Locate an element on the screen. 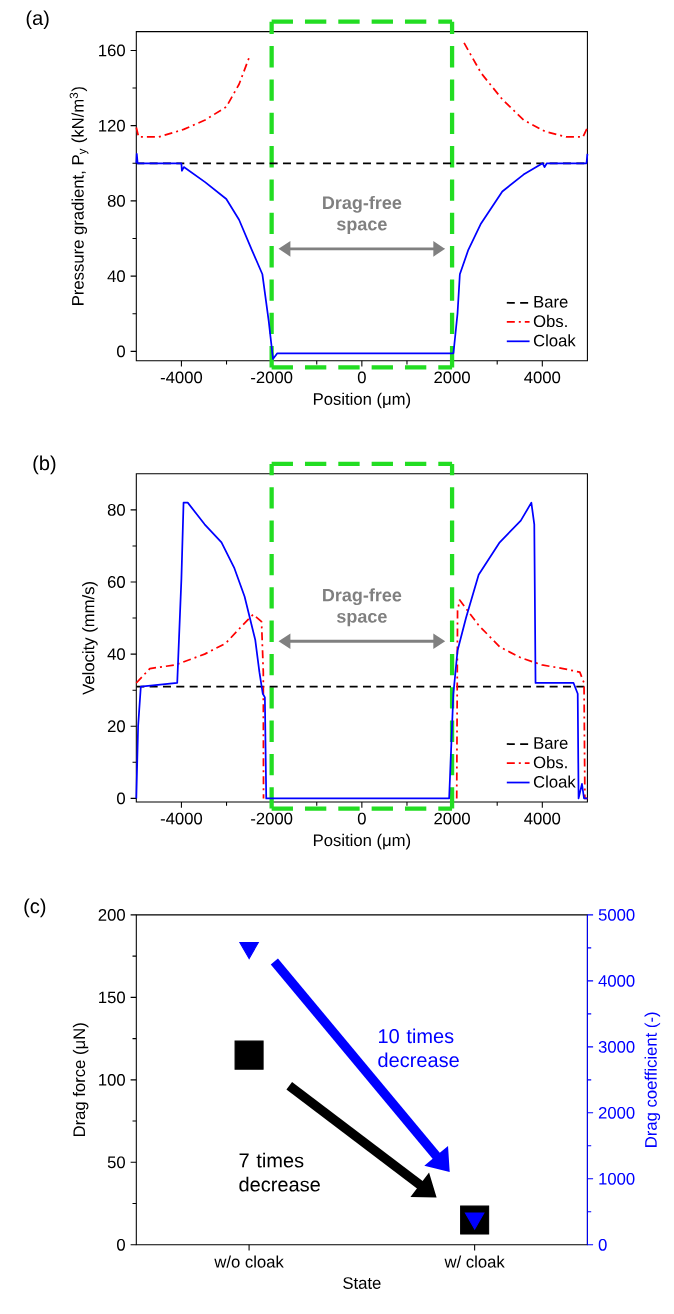 The width and height of the screenshot is (674, 1314). y-tick-label: 200 is located at coordinates (112, 915).